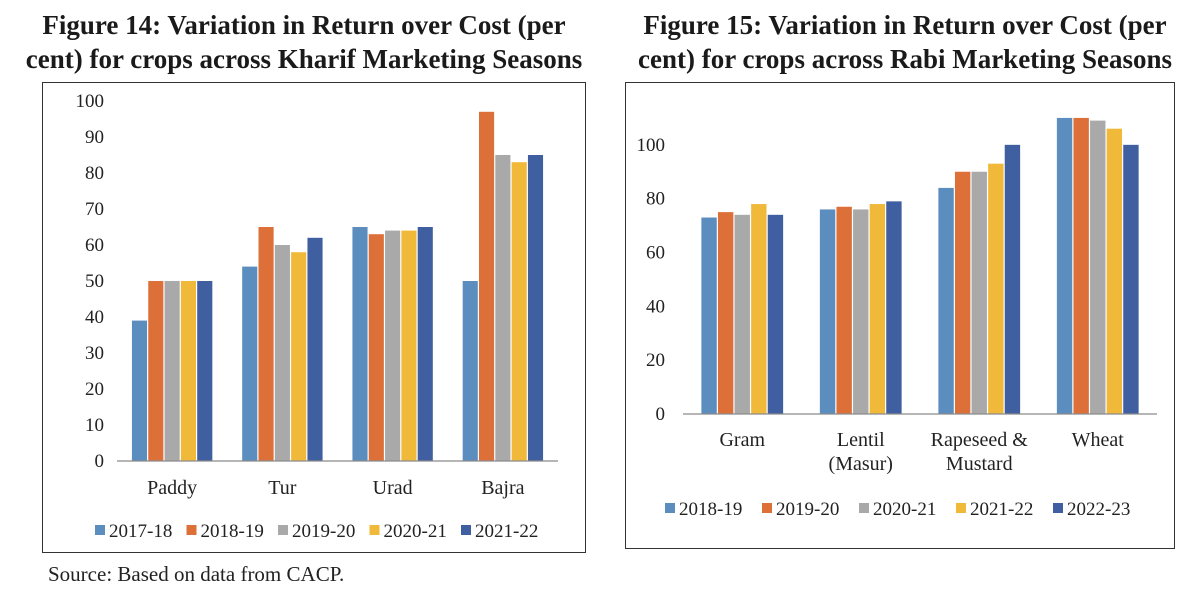 The image size is (1200, 600). I want to click on kharif-y-tick-label: 60, so click(94, 245).